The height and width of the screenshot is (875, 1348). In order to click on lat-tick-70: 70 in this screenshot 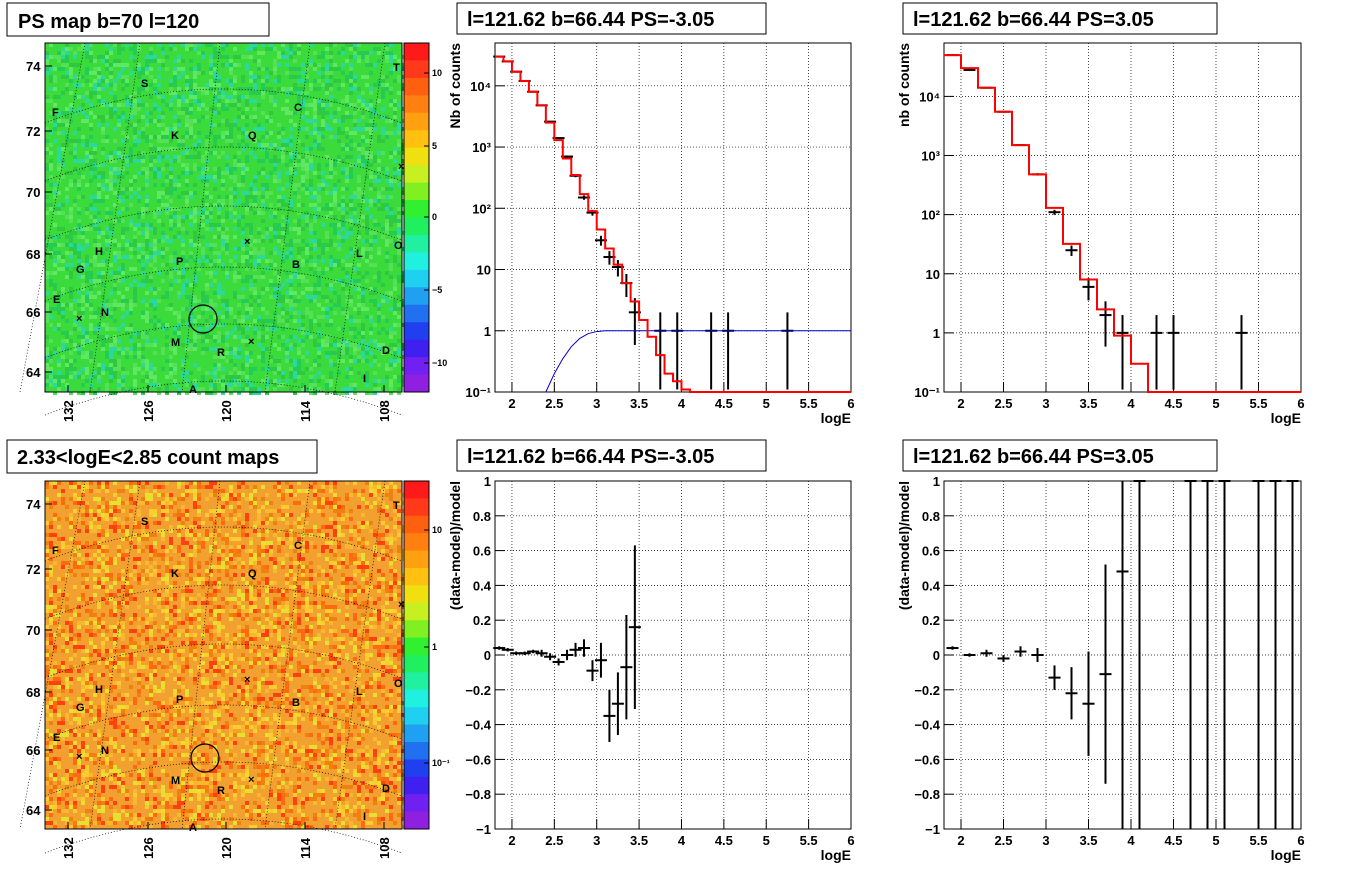, I will do `click(33, 192)`.